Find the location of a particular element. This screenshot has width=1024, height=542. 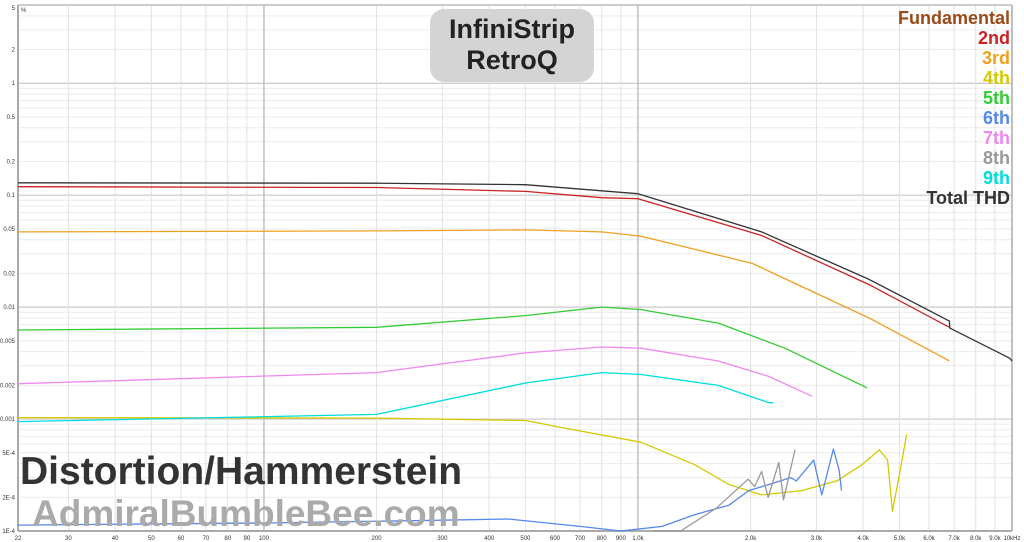

x-tick-label: 7.0k is located at coordinates (954, 539).